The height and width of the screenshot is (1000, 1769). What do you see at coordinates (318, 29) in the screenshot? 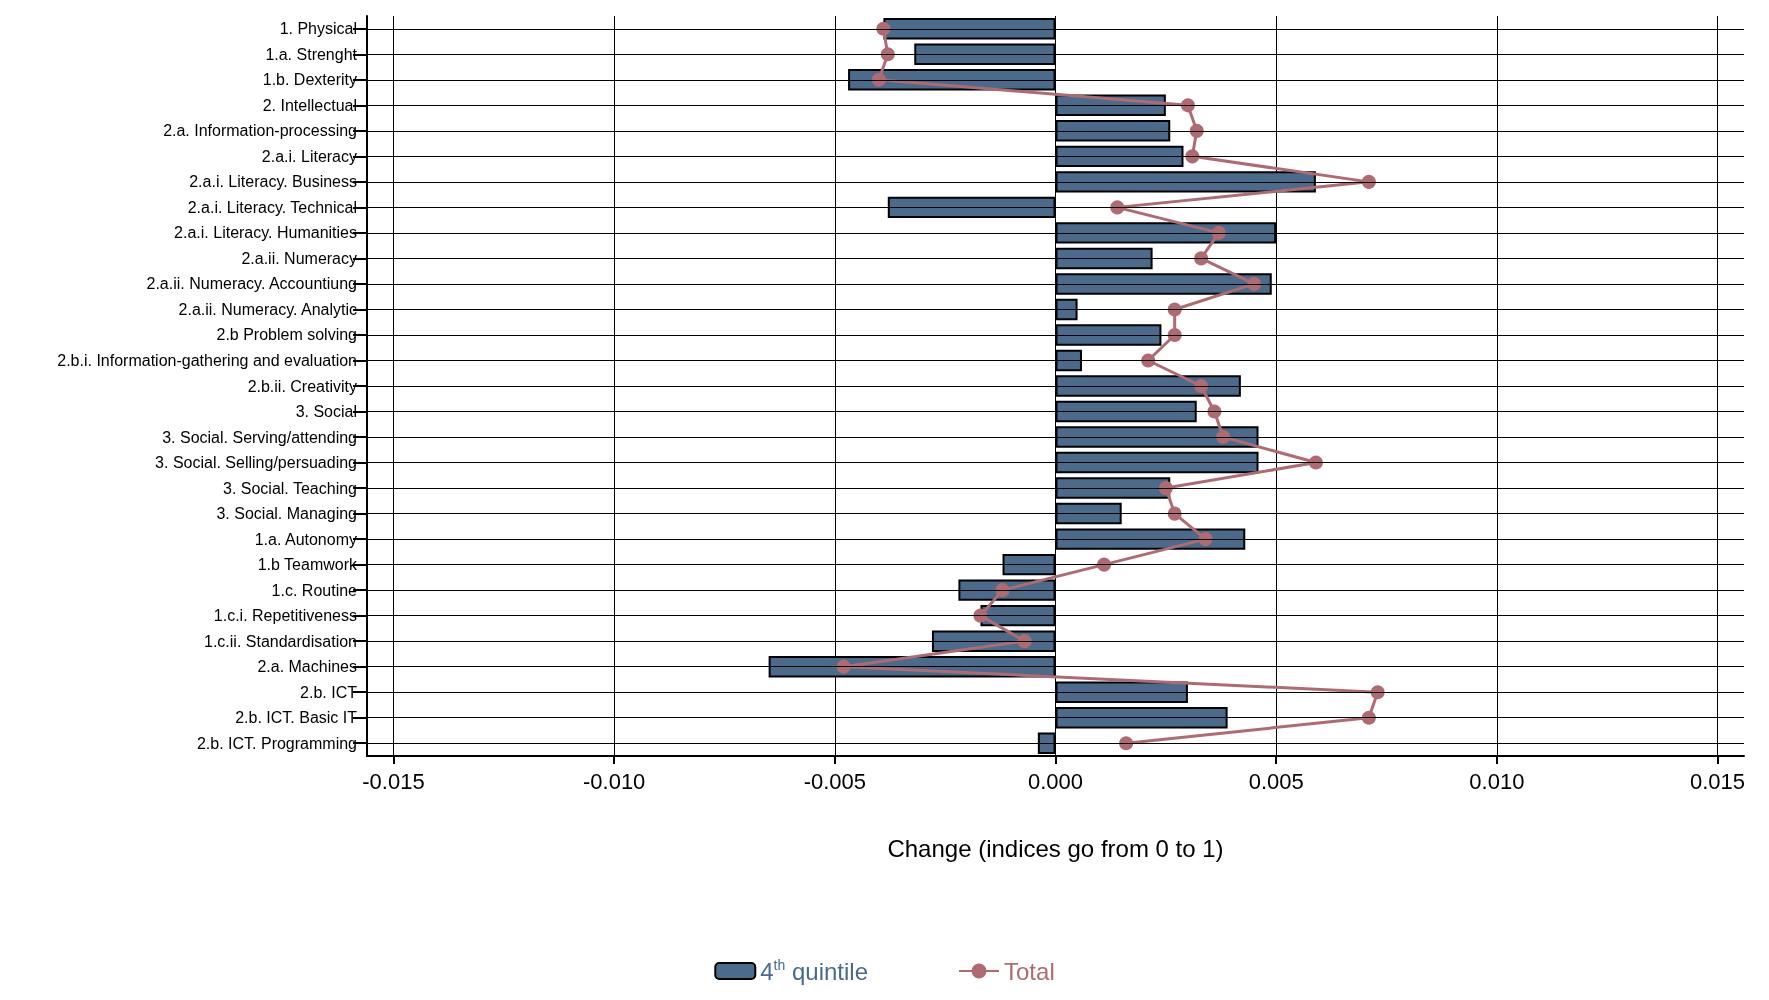
I see `y-tick-label: 1. Physical` at bounding box center [318, 29].